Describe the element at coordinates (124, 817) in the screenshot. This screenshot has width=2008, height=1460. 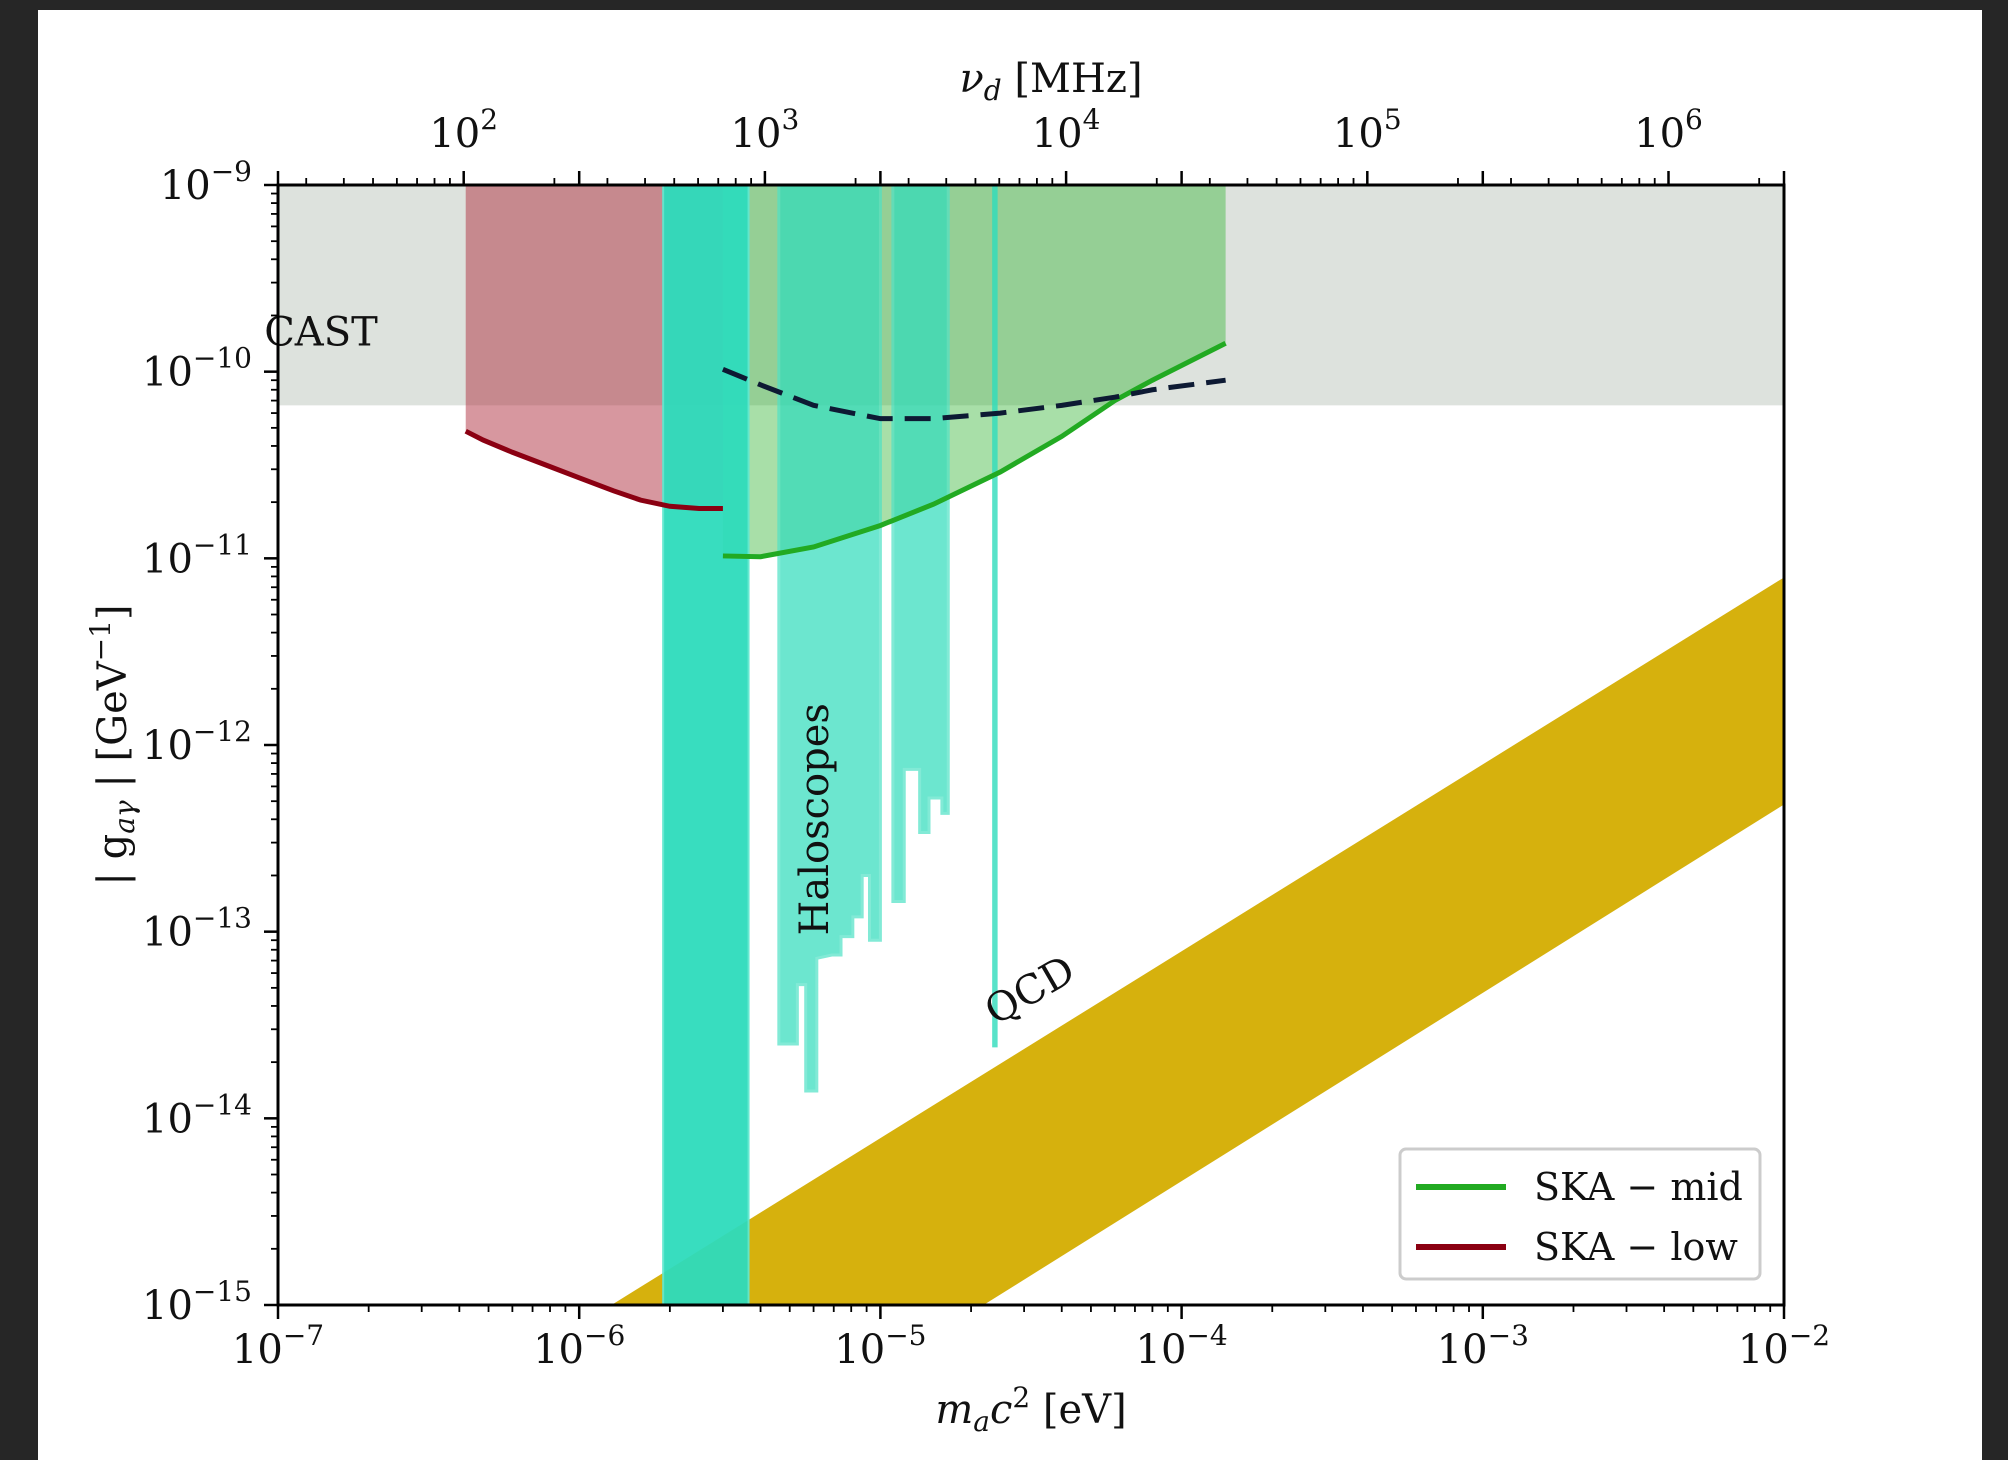
I see `y-label-sub: aγ` at that location.